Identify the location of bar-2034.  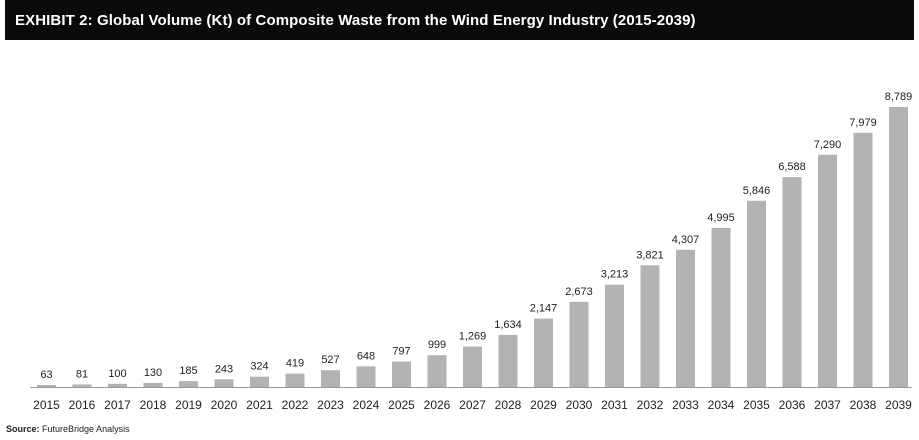
(721, 307).